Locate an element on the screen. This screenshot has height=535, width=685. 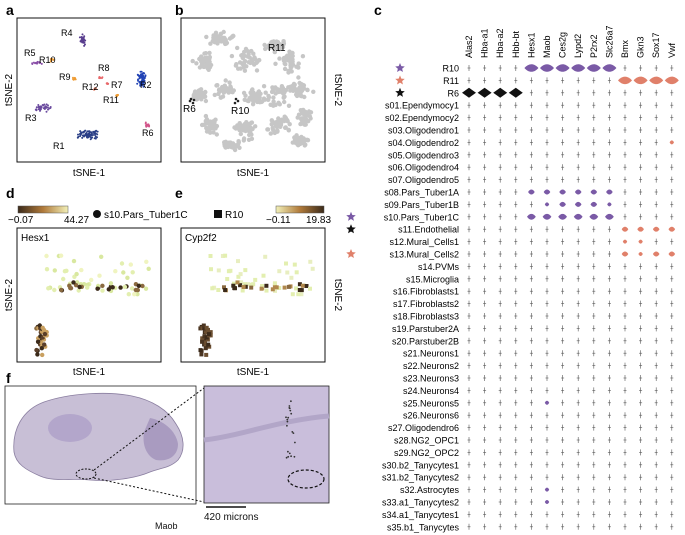
cluster-label-R3: R3 is located at coordinates (31, 118).